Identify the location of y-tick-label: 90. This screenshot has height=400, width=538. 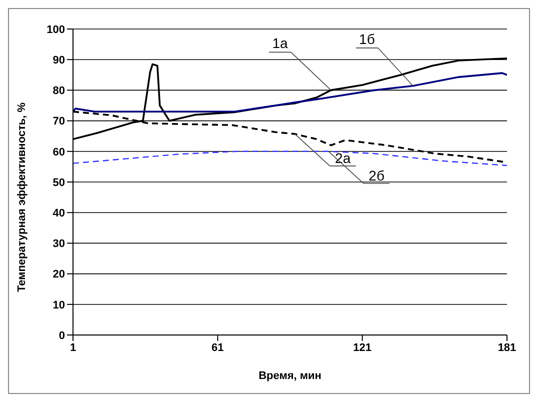
(58, 60).